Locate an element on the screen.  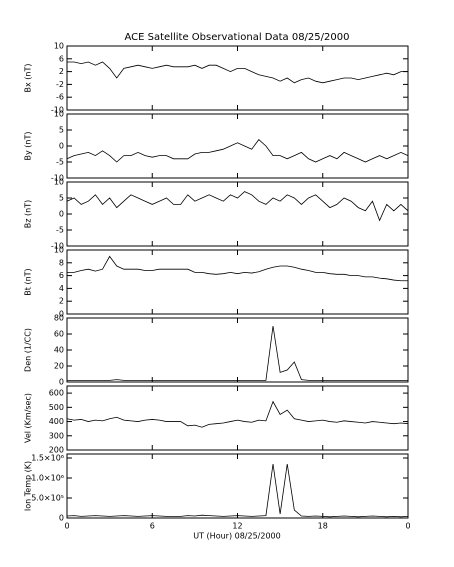
y-tick-label: 600 is located at coordinates (56, 393).